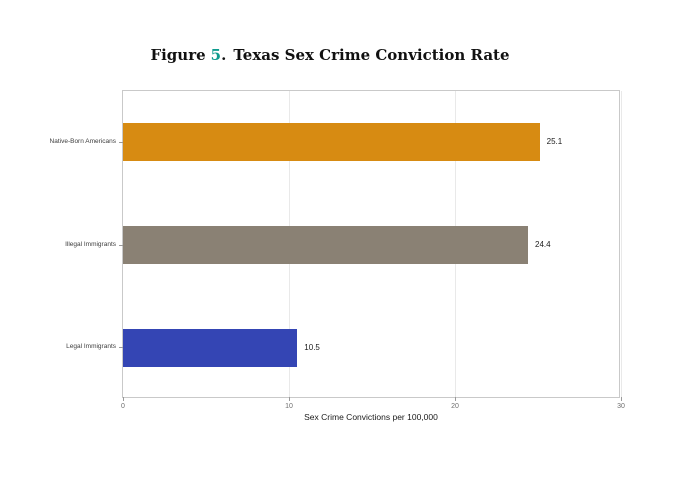 Image resolution: width=690 pixels, height=481 pixels. I want to click on x-tick-label-10: 10, so click(289, 406).